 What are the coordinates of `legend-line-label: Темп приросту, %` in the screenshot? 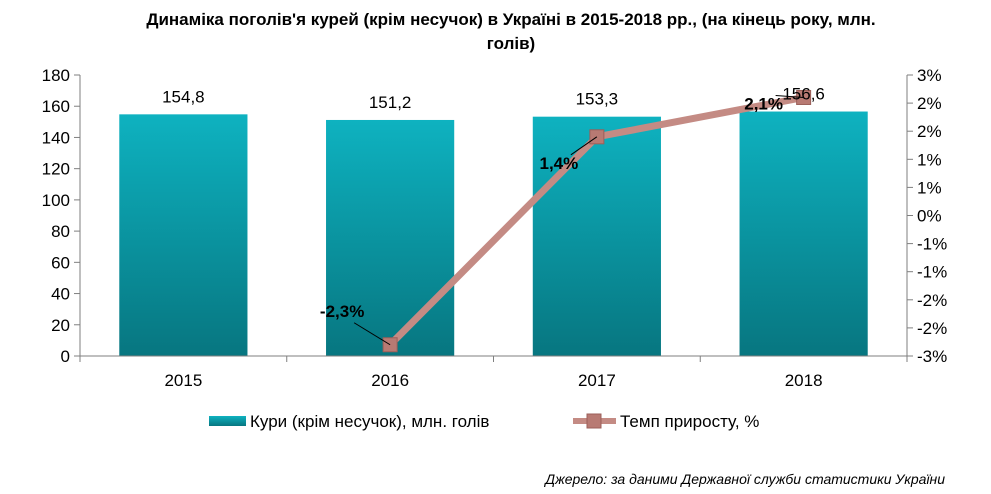 It's located at (689, 421).